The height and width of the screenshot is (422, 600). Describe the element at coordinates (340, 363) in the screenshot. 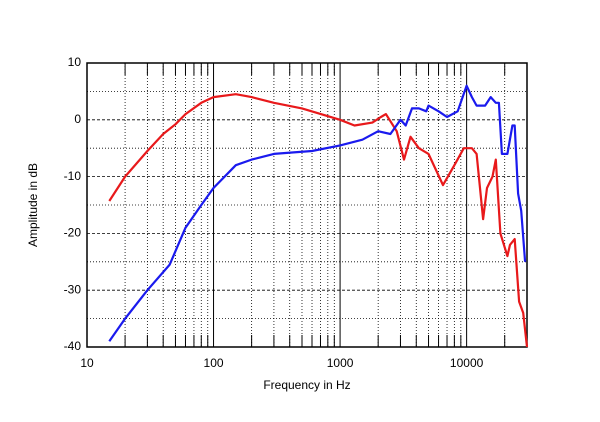

I see `x-tick-label: 1000` at that location.